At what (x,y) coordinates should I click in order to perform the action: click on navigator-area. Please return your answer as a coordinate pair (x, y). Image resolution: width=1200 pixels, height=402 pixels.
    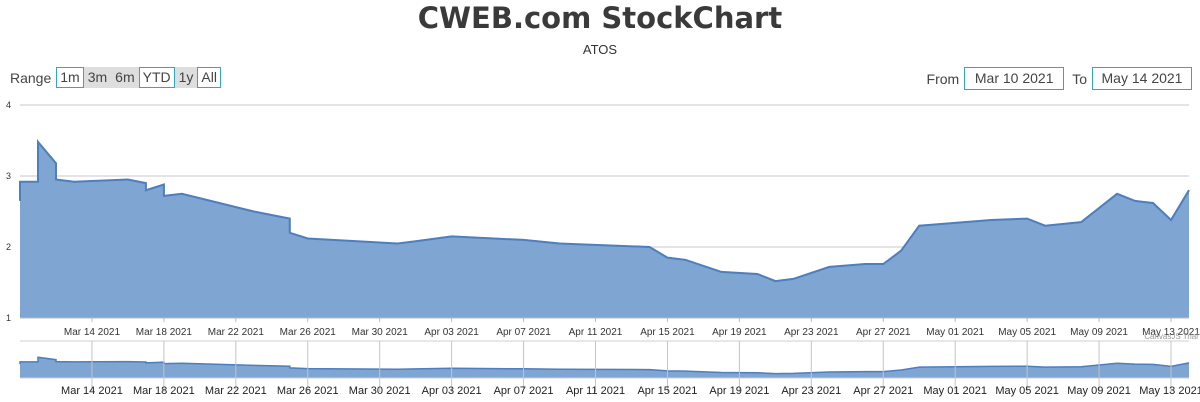
    Looking at the image, I should click on (604, 367).